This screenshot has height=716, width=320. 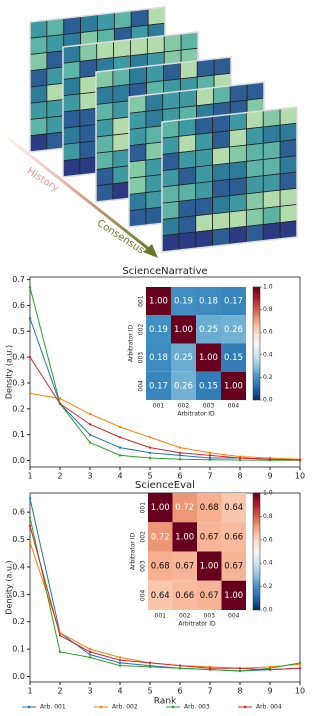 I want to click on x-tick-label: 5, so click(x=149, y=476).